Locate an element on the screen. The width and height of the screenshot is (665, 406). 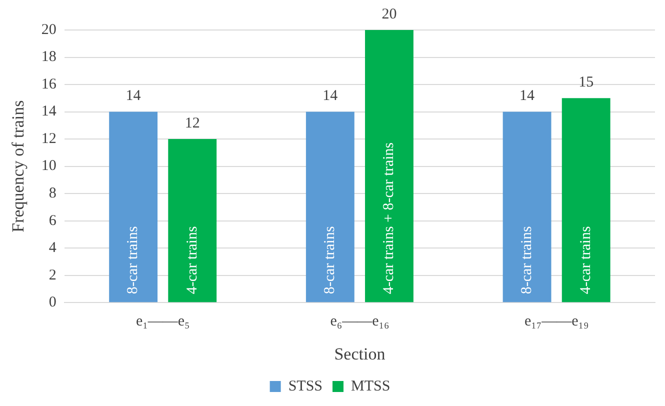
y-tick-label: 16 is located at coordinates (49, 84).